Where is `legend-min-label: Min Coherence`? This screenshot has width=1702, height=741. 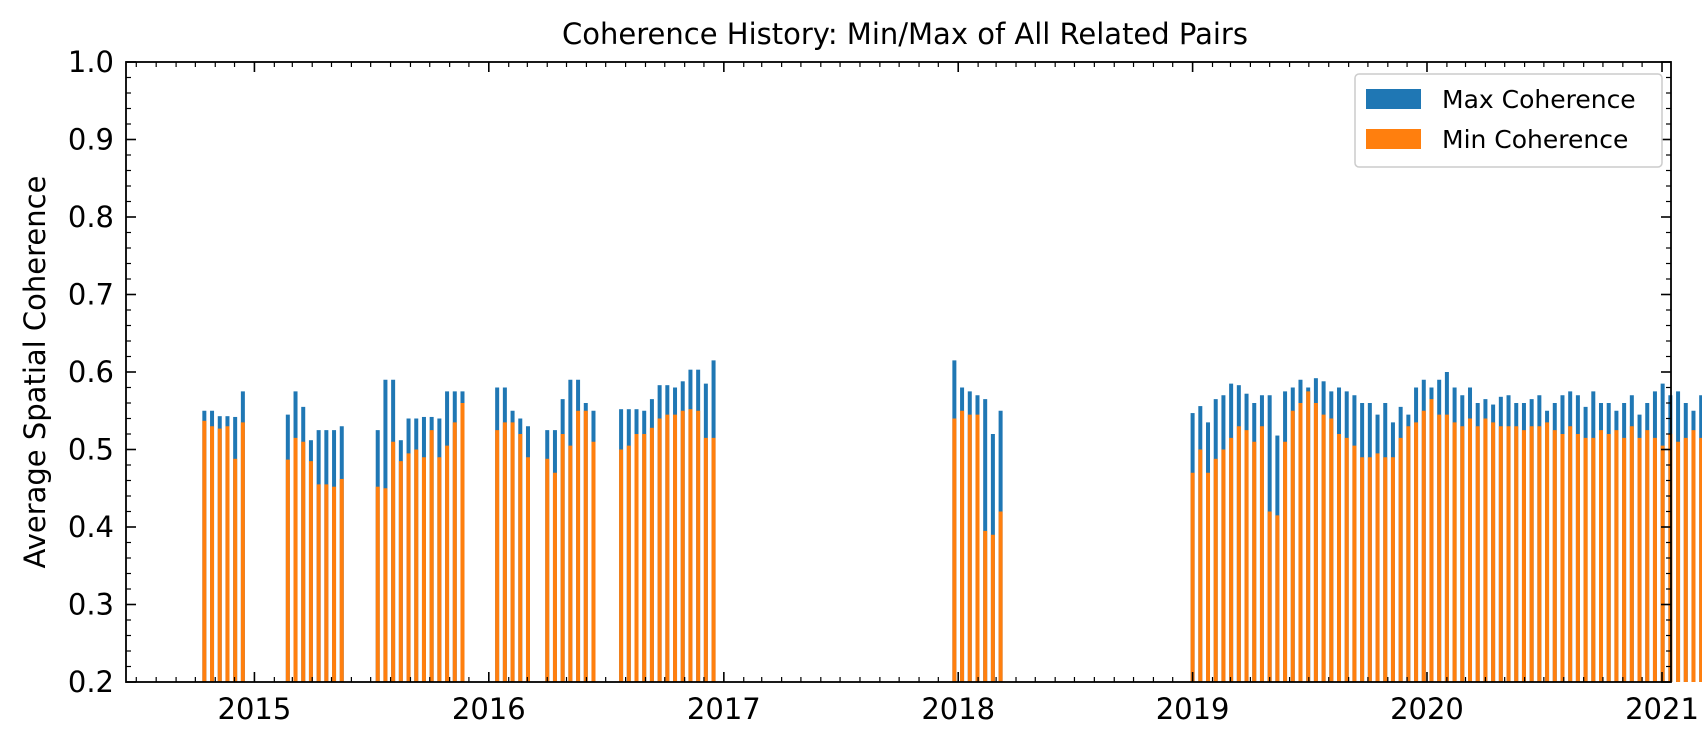
legend-min-label: Min Coherence is located at coordinates (1535, 139).